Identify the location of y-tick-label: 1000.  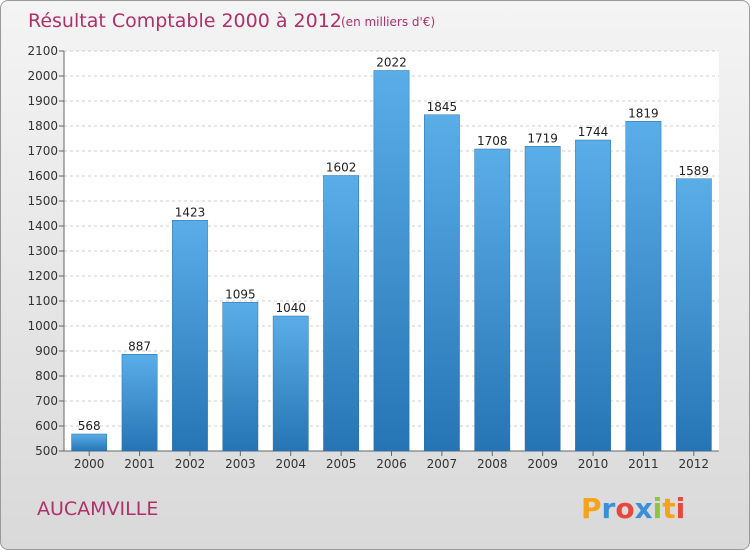
(42, 326).